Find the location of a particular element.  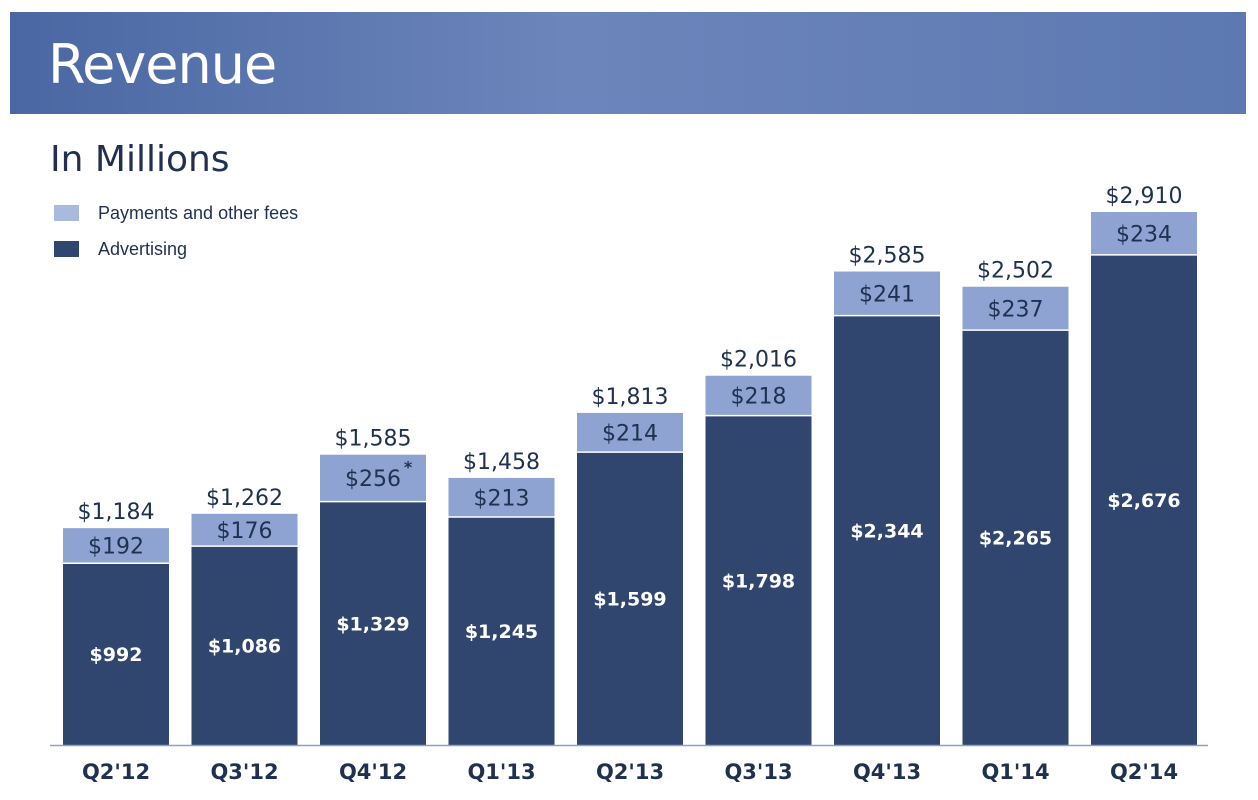

x-tick-label: Q2'12 is located at coordinates (116, 772).